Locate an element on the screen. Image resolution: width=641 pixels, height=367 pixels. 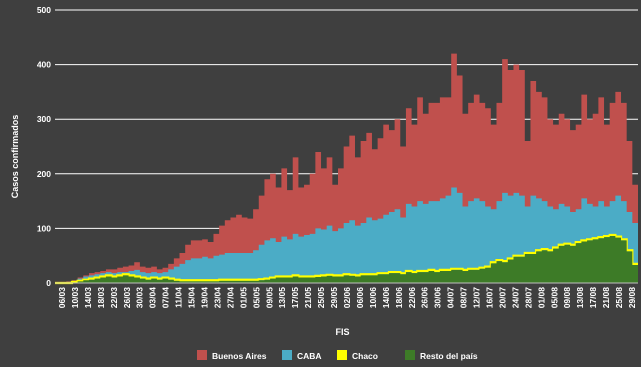
x-tick-label: 25/05 is located at coordinates (321, 298).